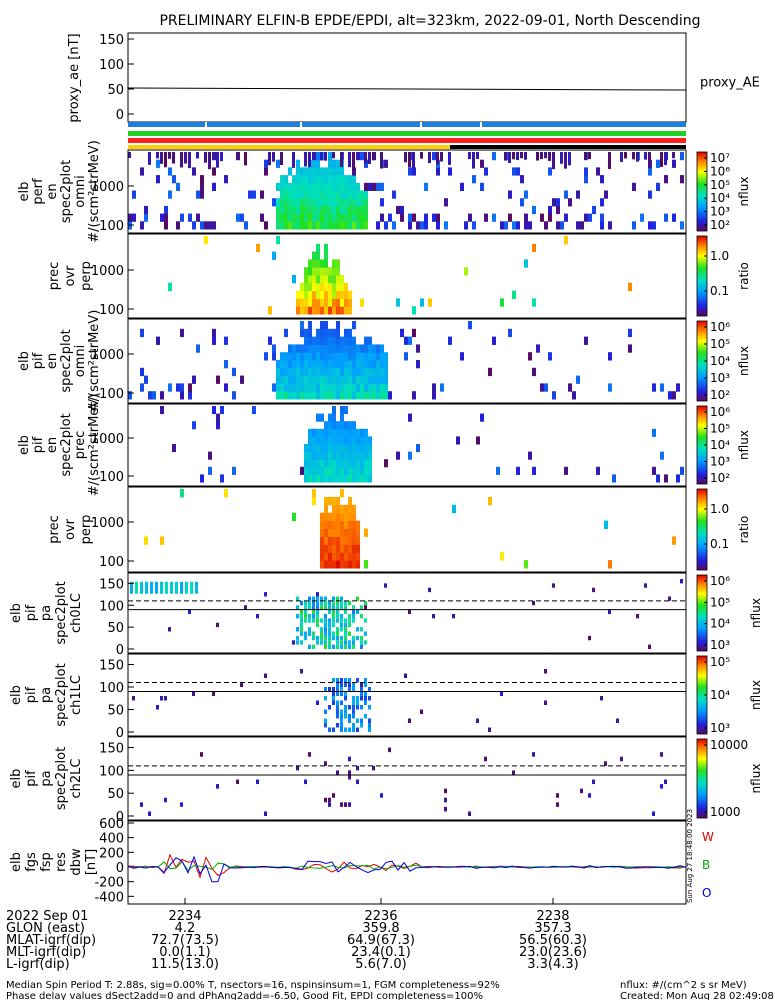 Image resolution: width=775 pixels, height=1000 pixels. I want to click on panel-frame, so click(407, 613).